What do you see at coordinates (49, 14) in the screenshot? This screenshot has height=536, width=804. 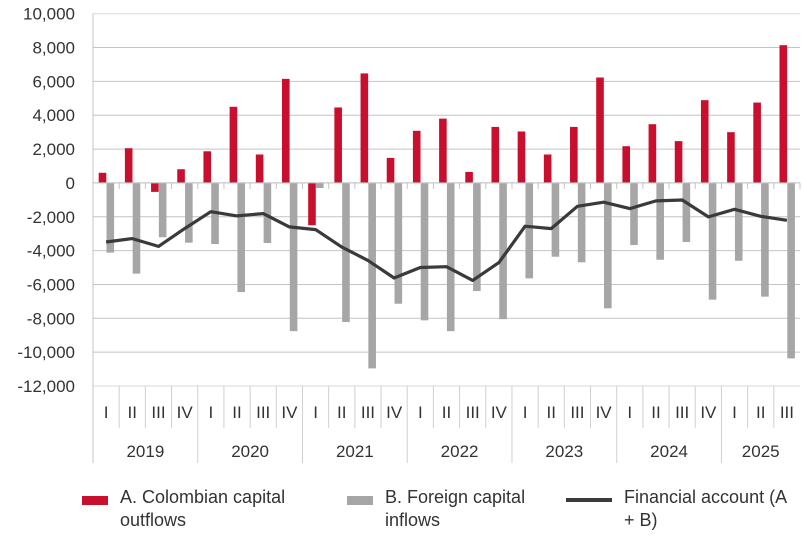 I see `y-tick-label: 10,000` at bounding box center [49, 14].